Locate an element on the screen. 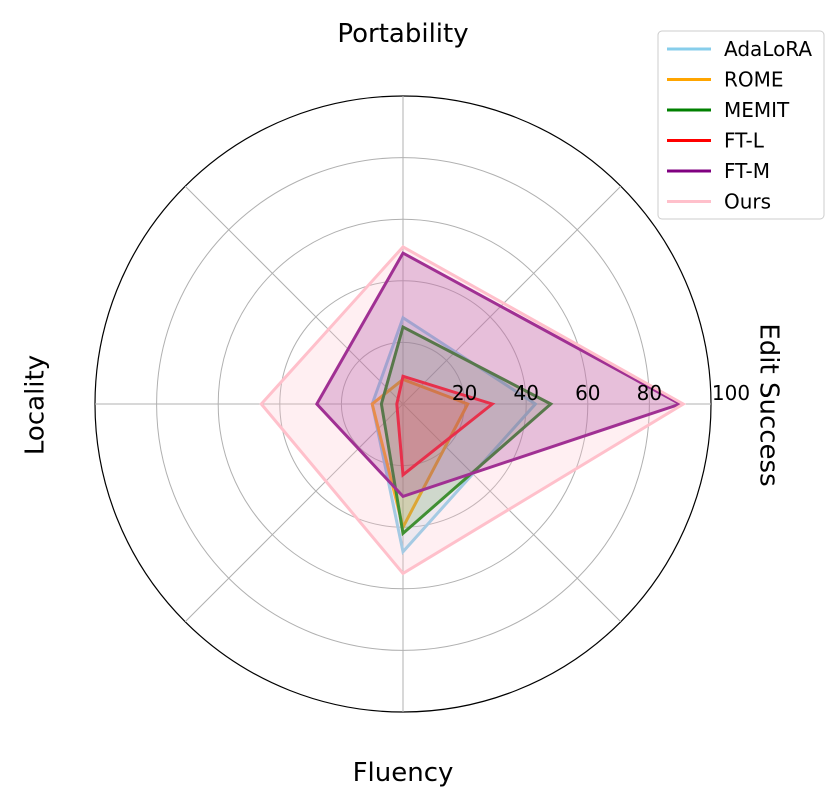 This screenshot has width=837, height=800. radial-ticks: 20 40 60 80 100 is located at coordinates (601, 393).